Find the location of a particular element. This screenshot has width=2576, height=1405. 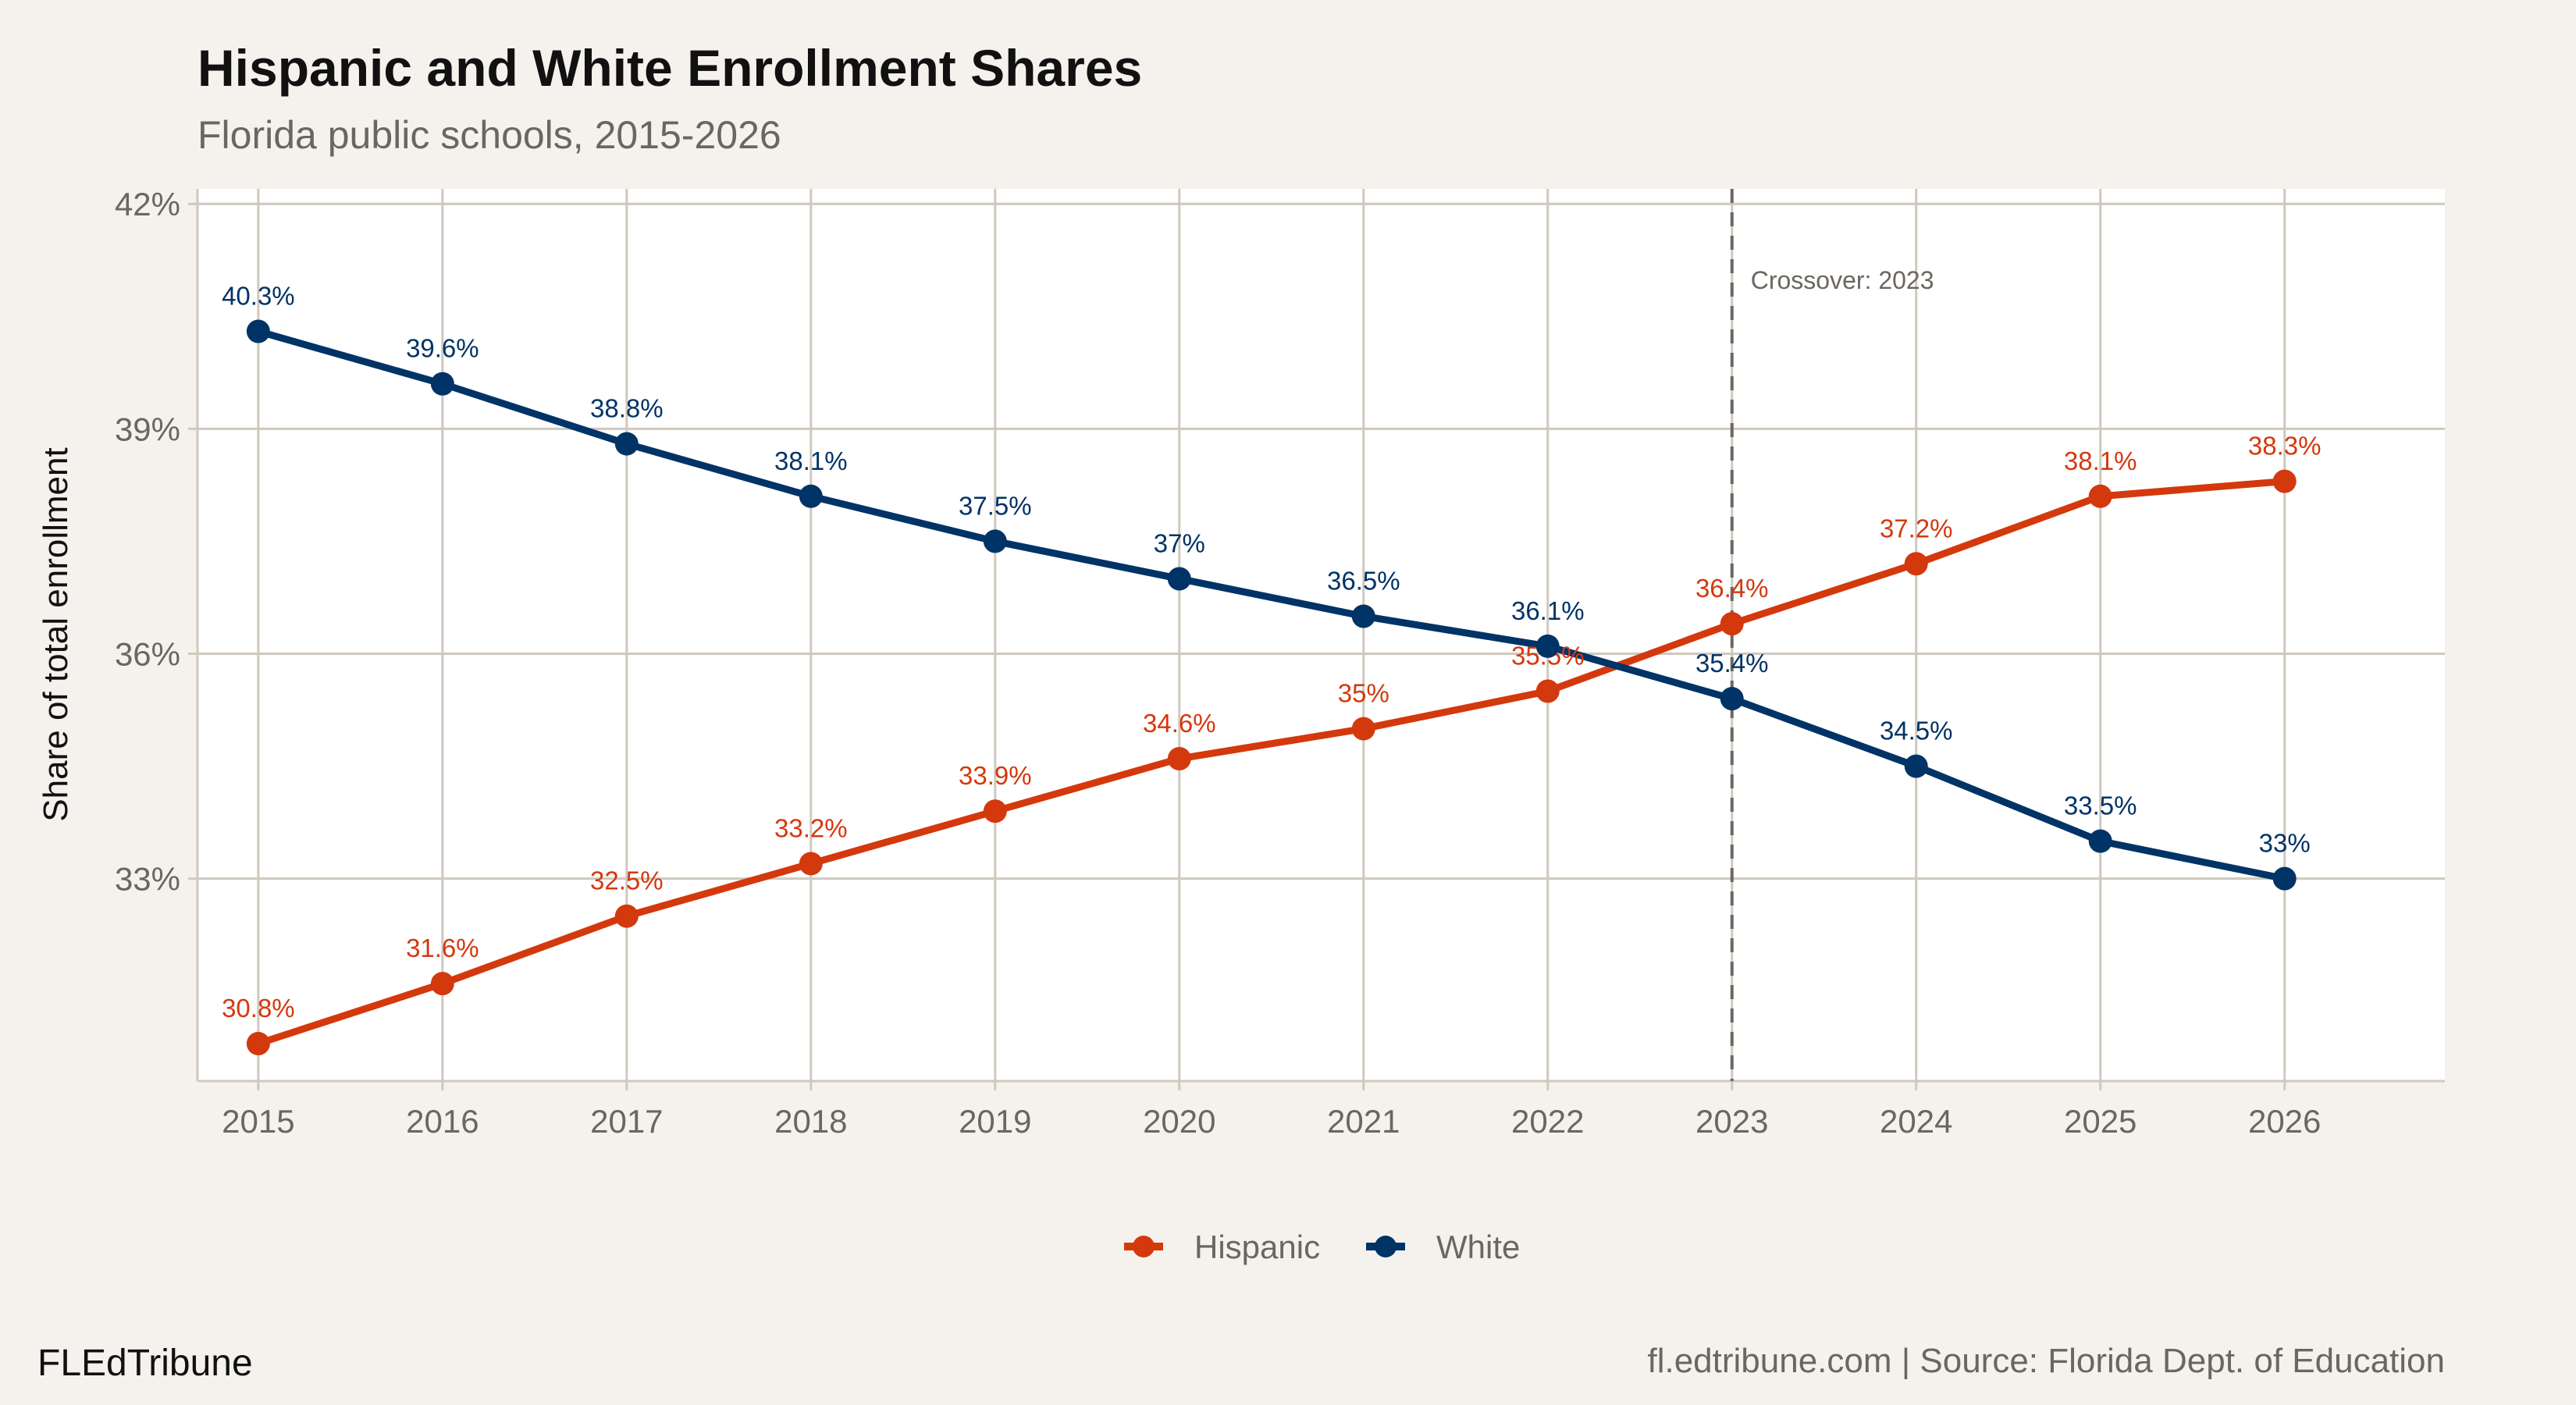

data-label-white: 37% is located at coordinates (1179, 542).